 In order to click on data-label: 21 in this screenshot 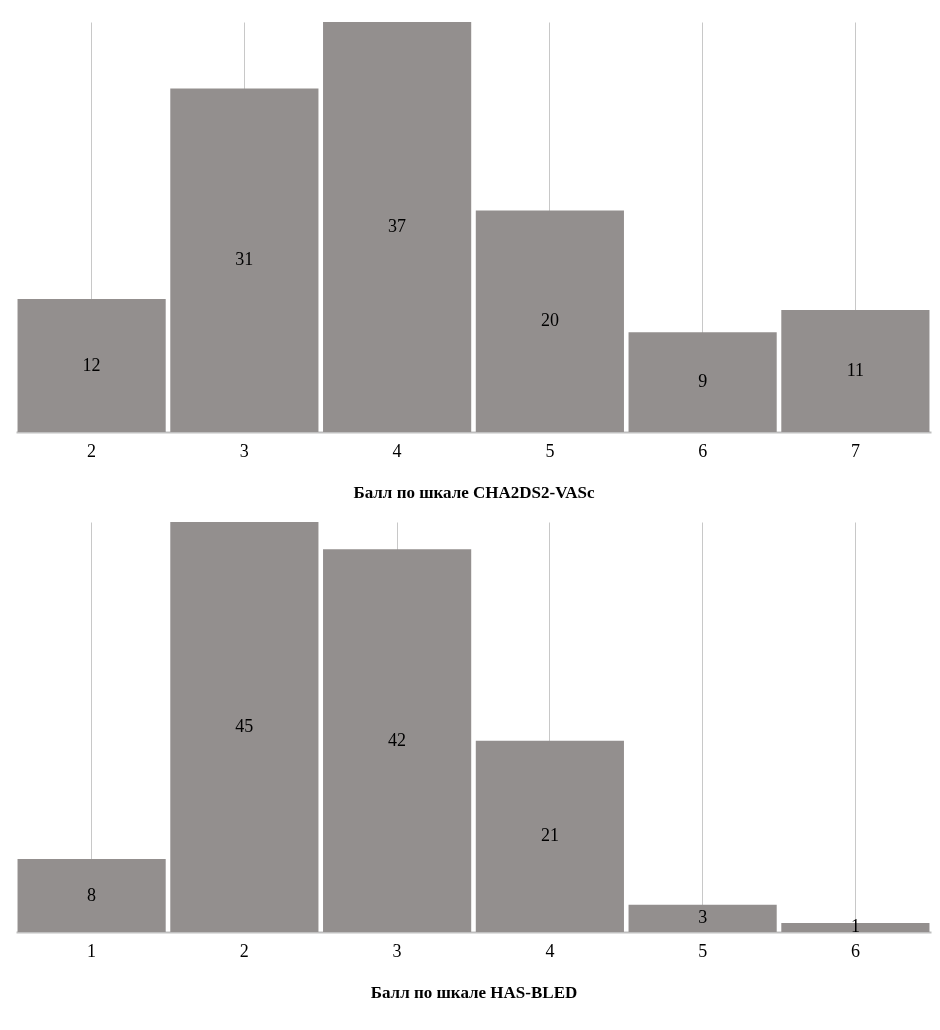, I will do `click(549, 835)`.